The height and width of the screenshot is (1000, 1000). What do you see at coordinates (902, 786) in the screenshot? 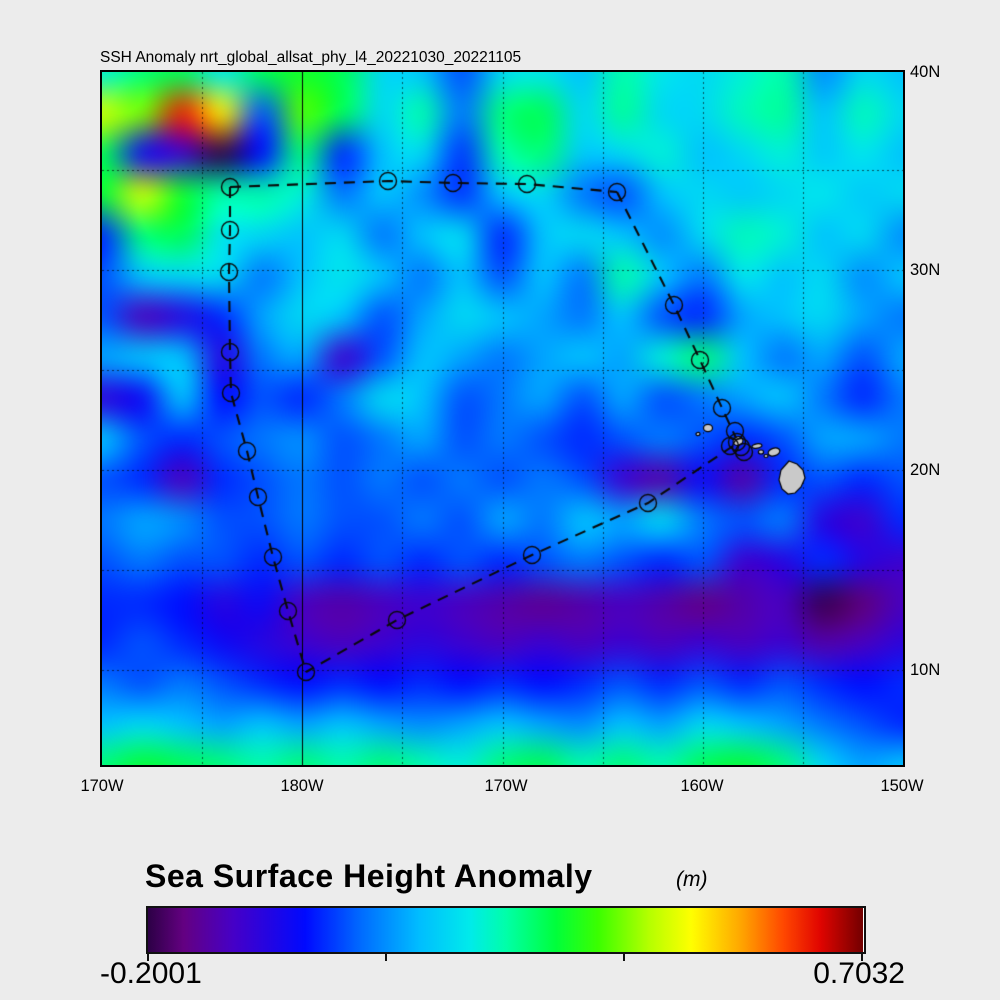
I see `x-axis-label-4: 150W` at bounding box center [902, 786].